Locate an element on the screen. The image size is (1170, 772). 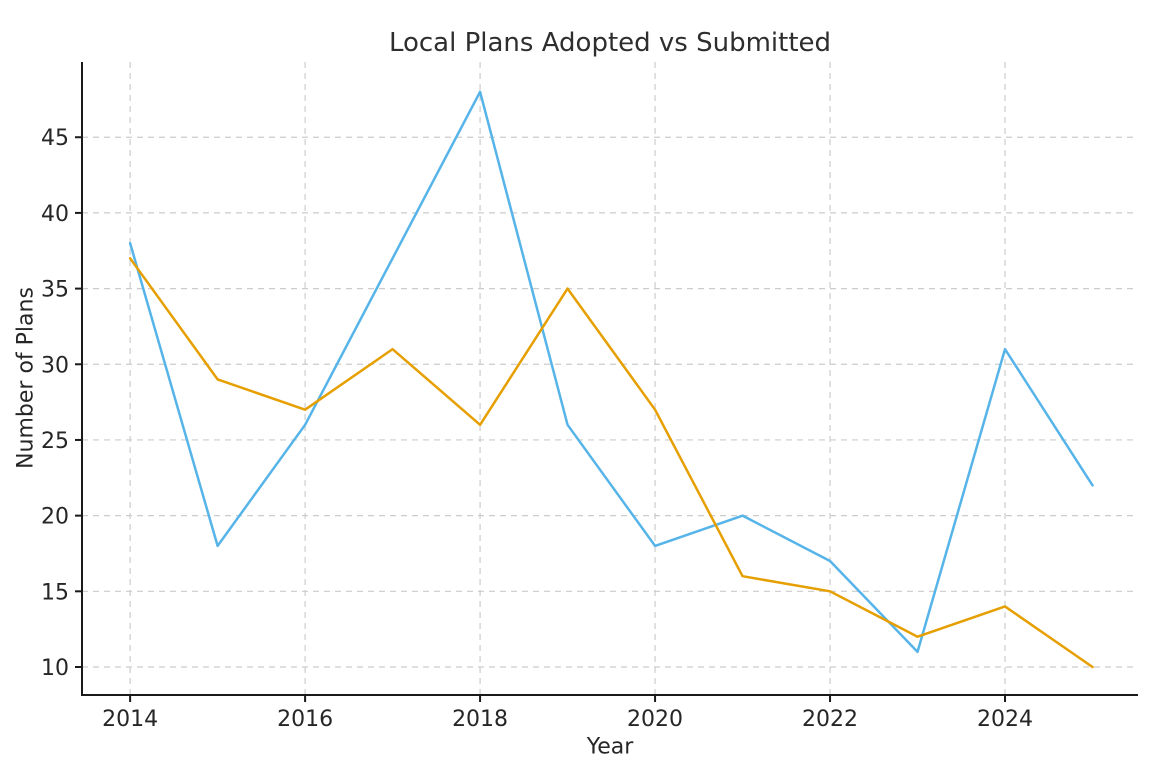
x-tick-label: 2014 is located at coordinates (130, 719).